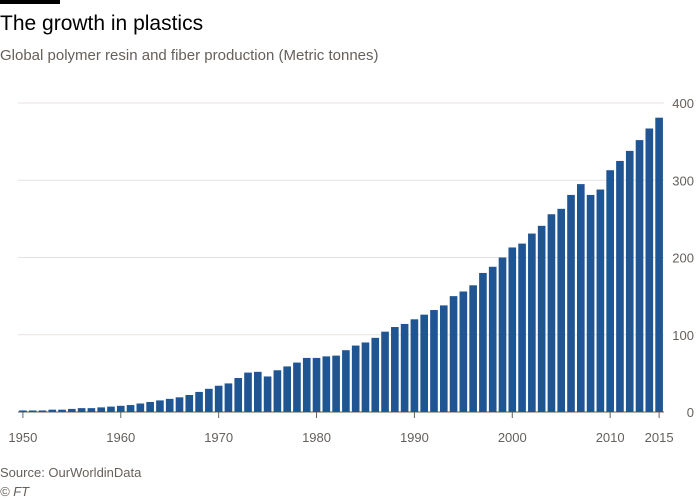 This screenshot has height=500, width=700. I want to click on bar-1983, so click(346, 381).